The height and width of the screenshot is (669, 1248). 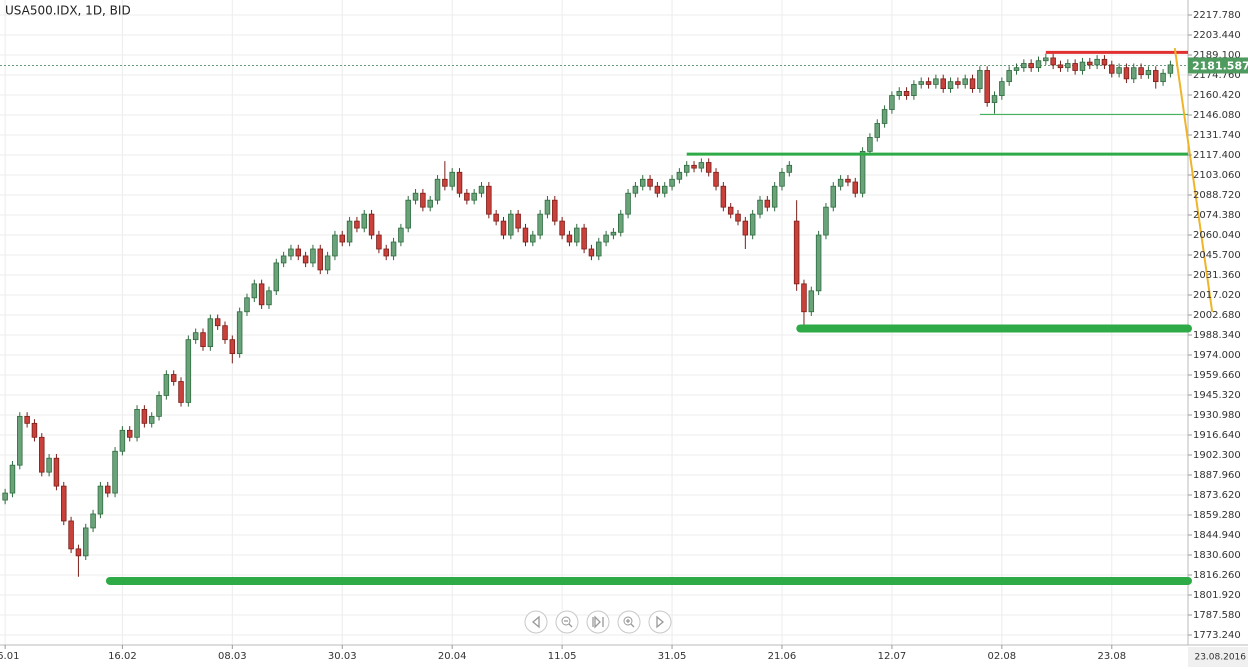 What do you see at coordinates (892, 656) in the screenshot?
I see `x-tick-label: 12.07` at bounding box center [892, 656].